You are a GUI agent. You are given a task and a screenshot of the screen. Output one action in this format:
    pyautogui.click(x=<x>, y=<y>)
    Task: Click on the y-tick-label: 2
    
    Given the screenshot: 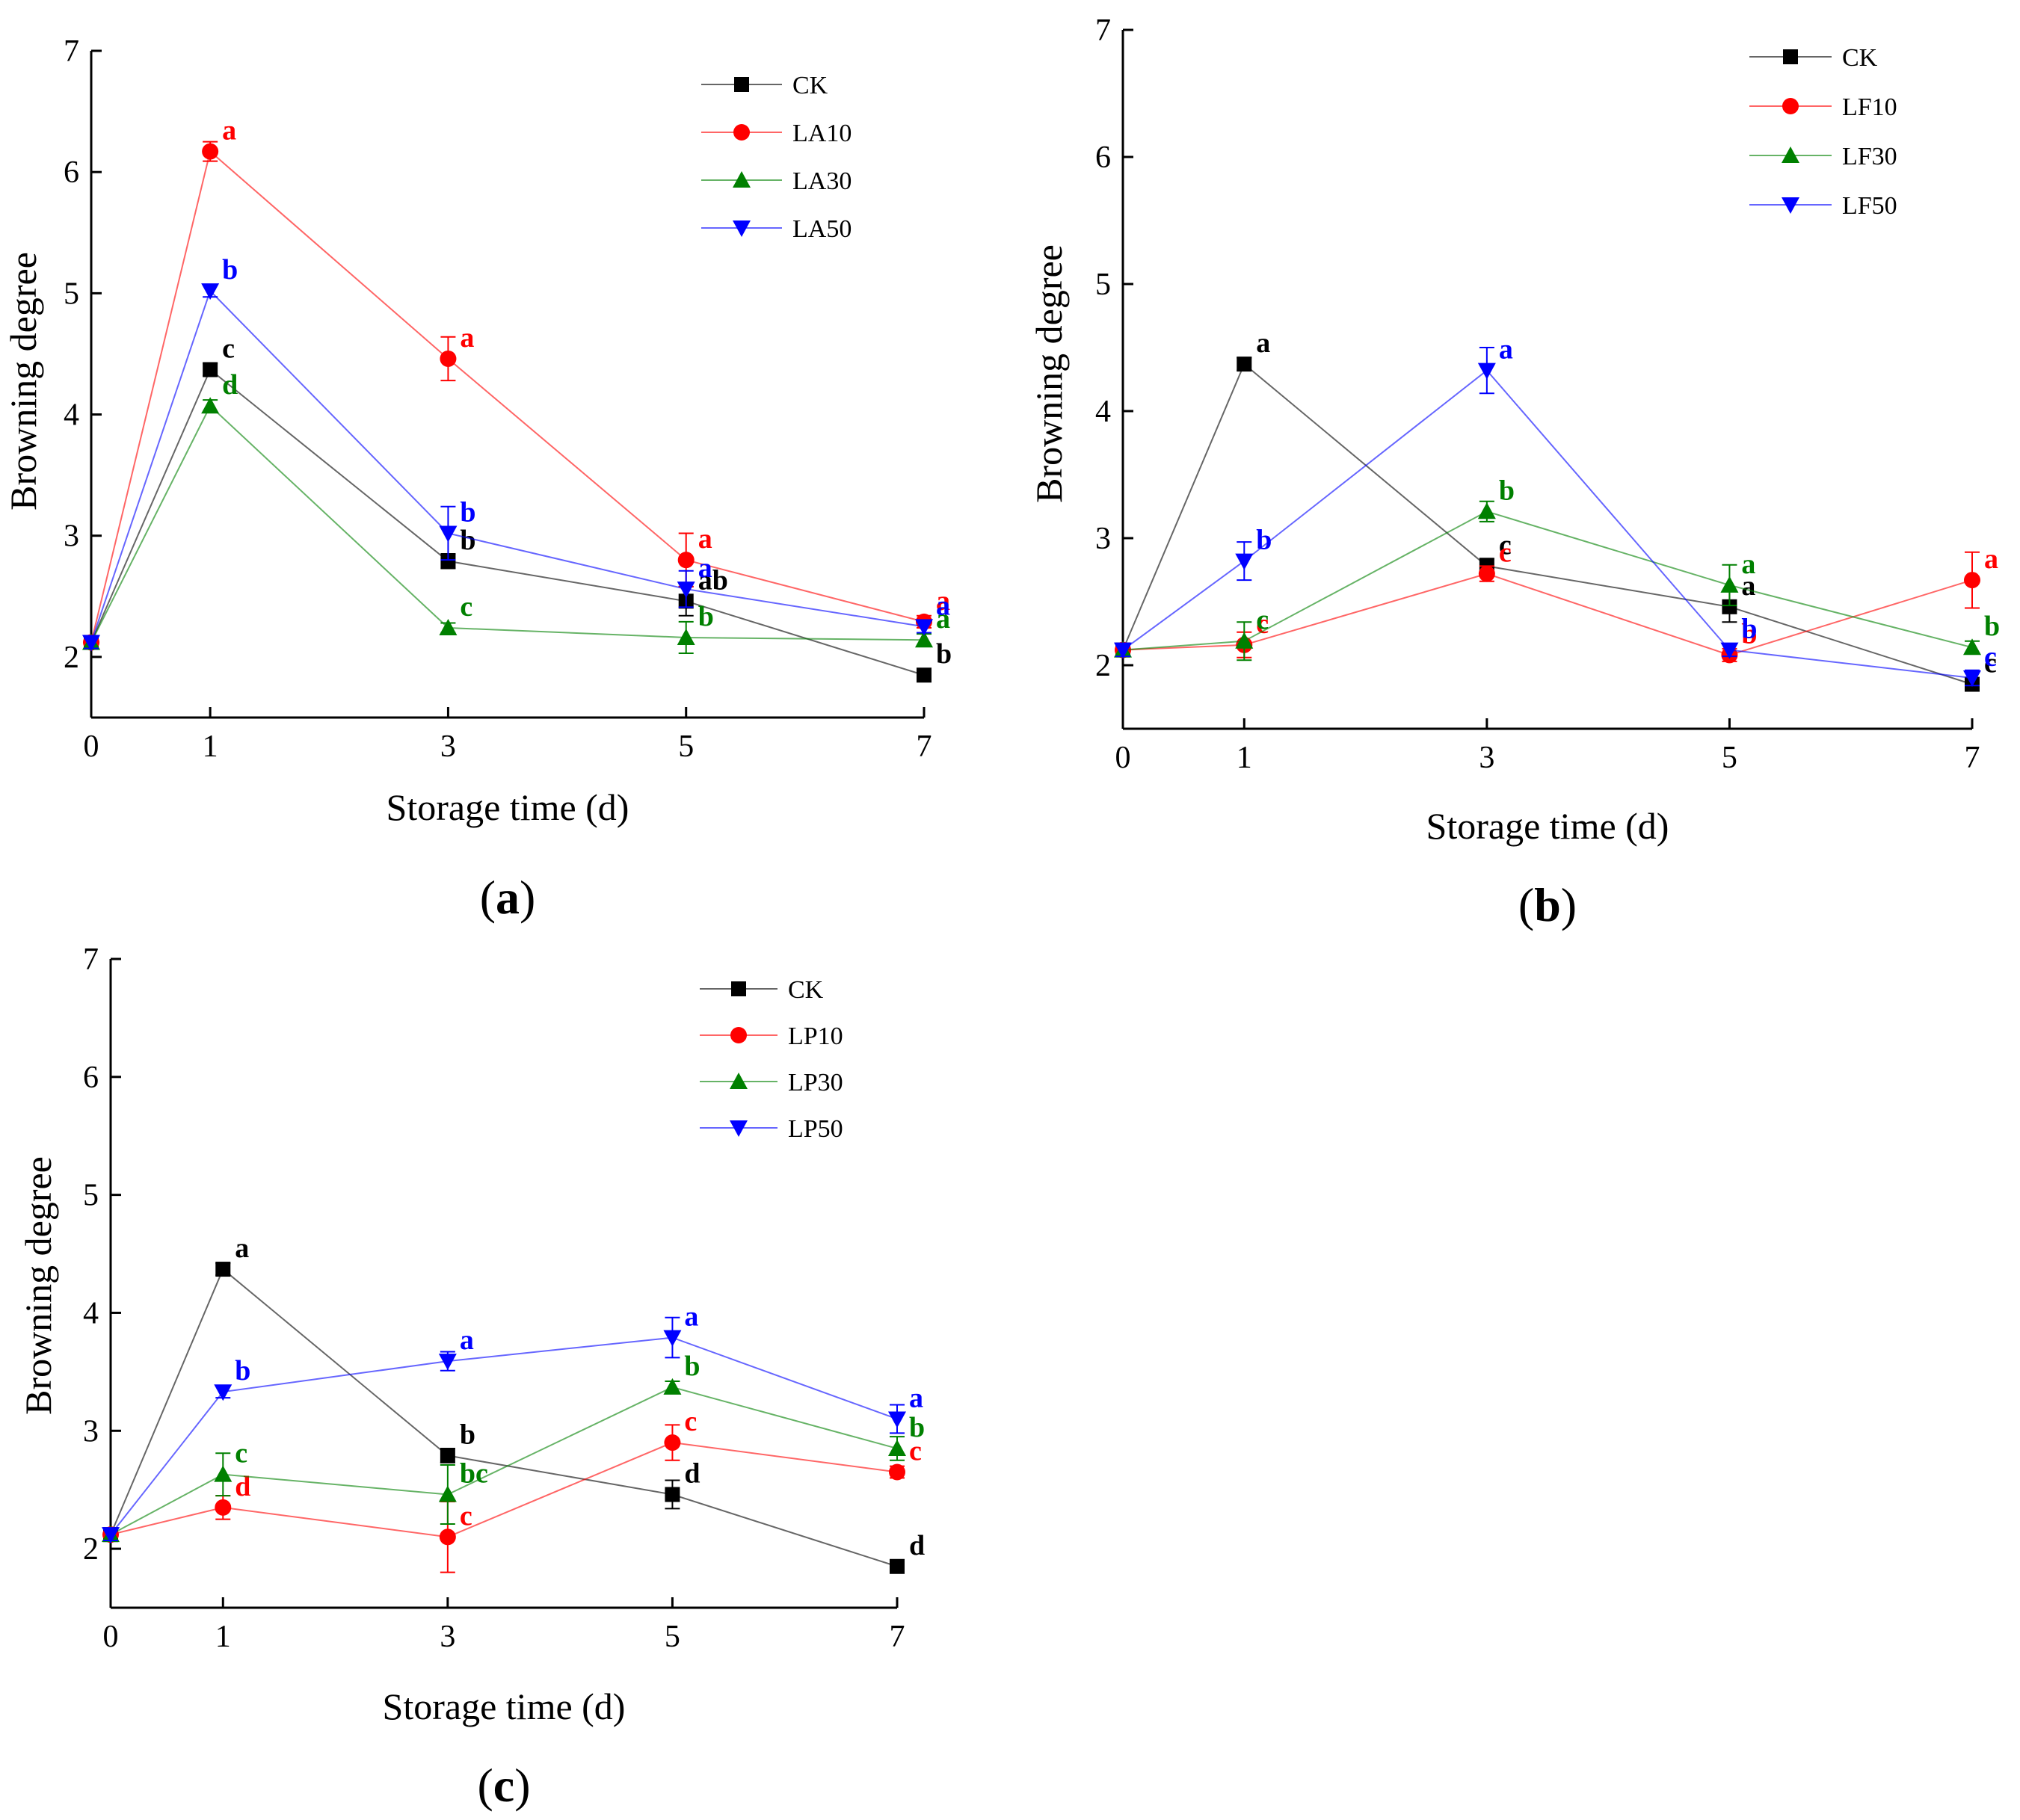 What is the action you would take?
    pyautogui.click(x=1103, y=666)
    